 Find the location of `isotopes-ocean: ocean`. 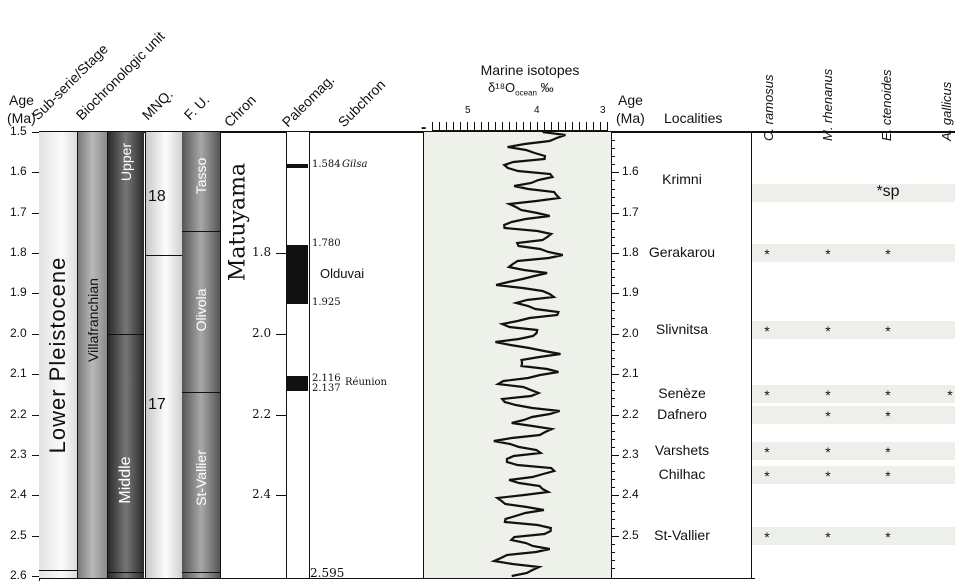

isotopes-ocean: ocean is located at coordinates (526, 93).